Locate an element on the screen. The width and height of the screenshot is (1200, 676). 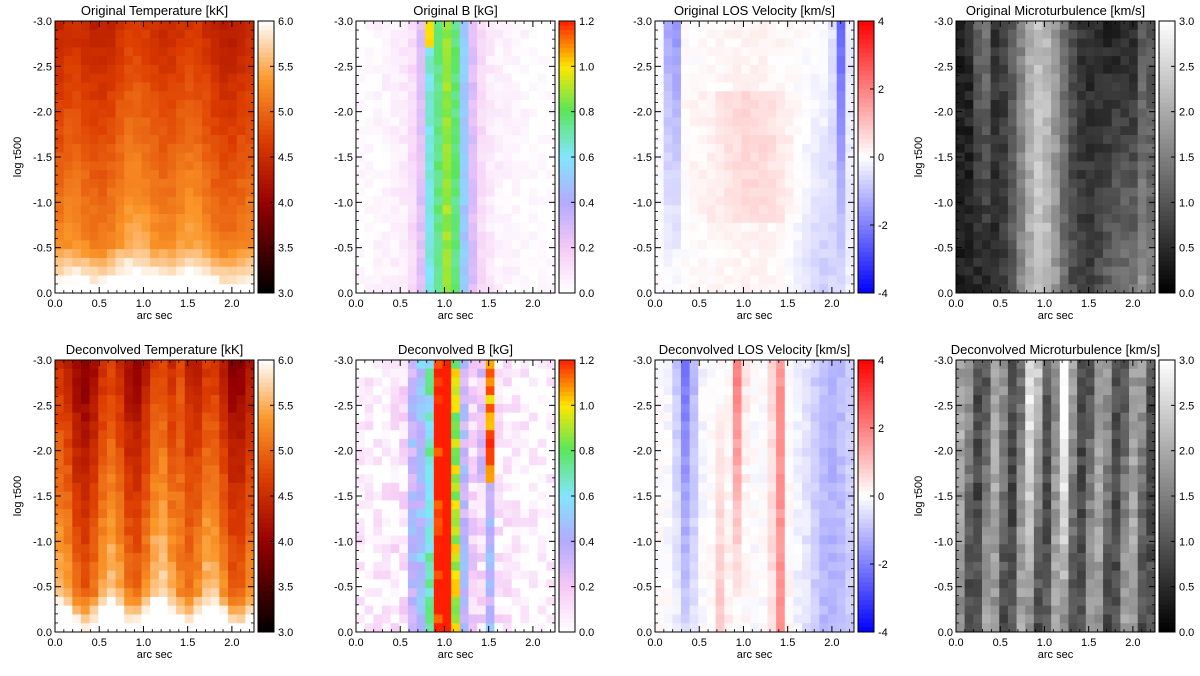
panel-title: Original B [kG] is located at coordinates (455, 10).